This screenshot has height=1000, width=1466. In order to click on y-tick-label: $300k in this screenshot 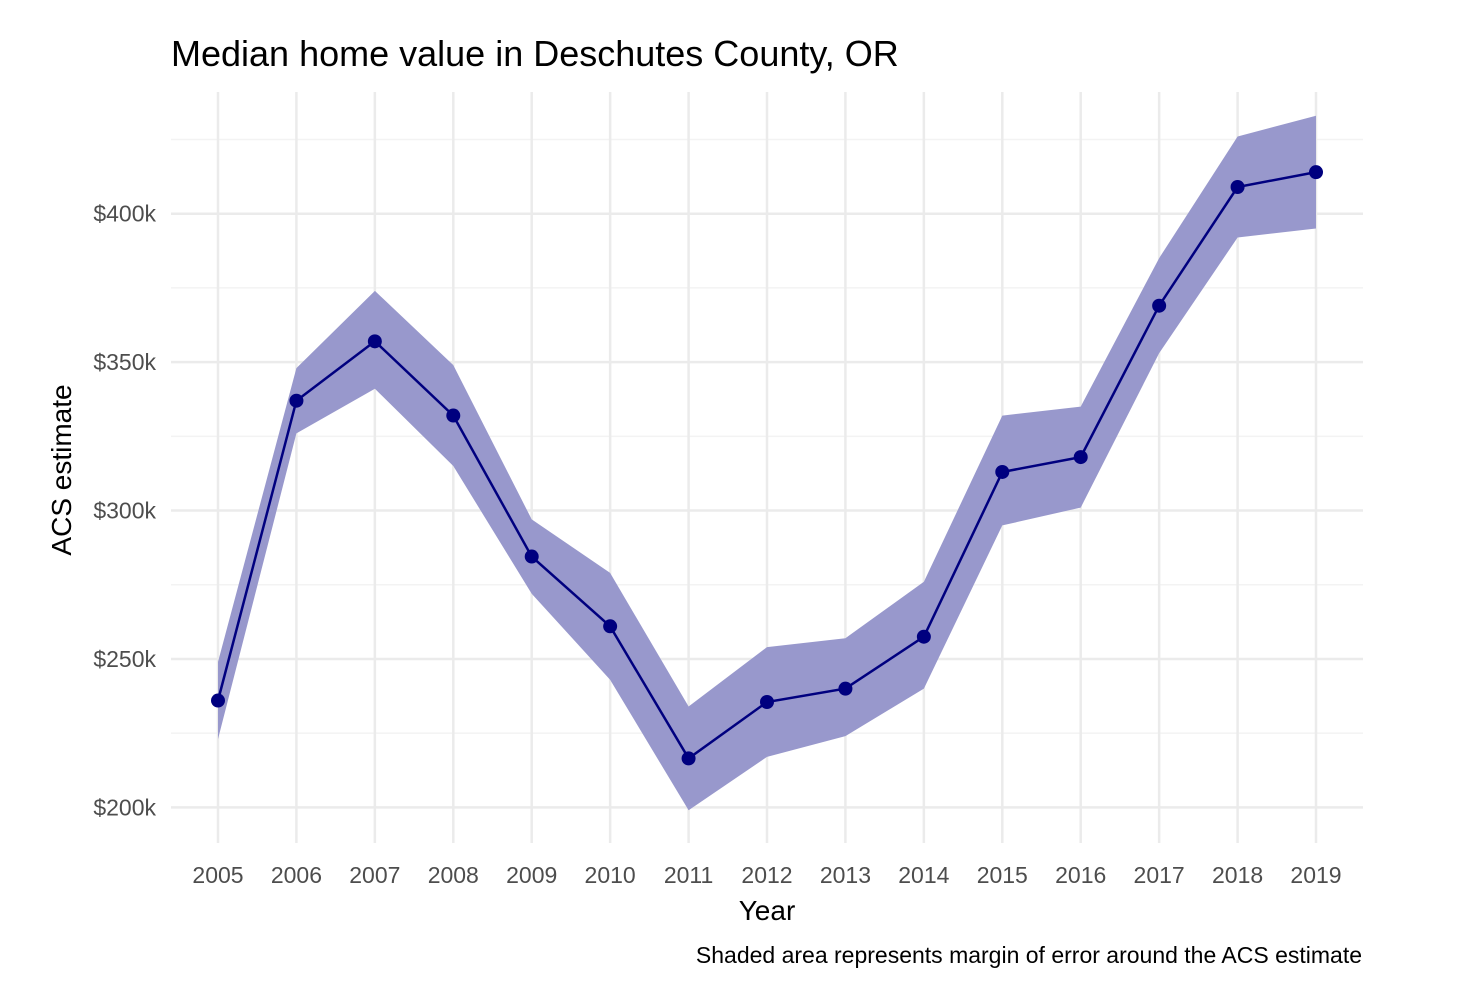, I will do `click(124, 511)`.